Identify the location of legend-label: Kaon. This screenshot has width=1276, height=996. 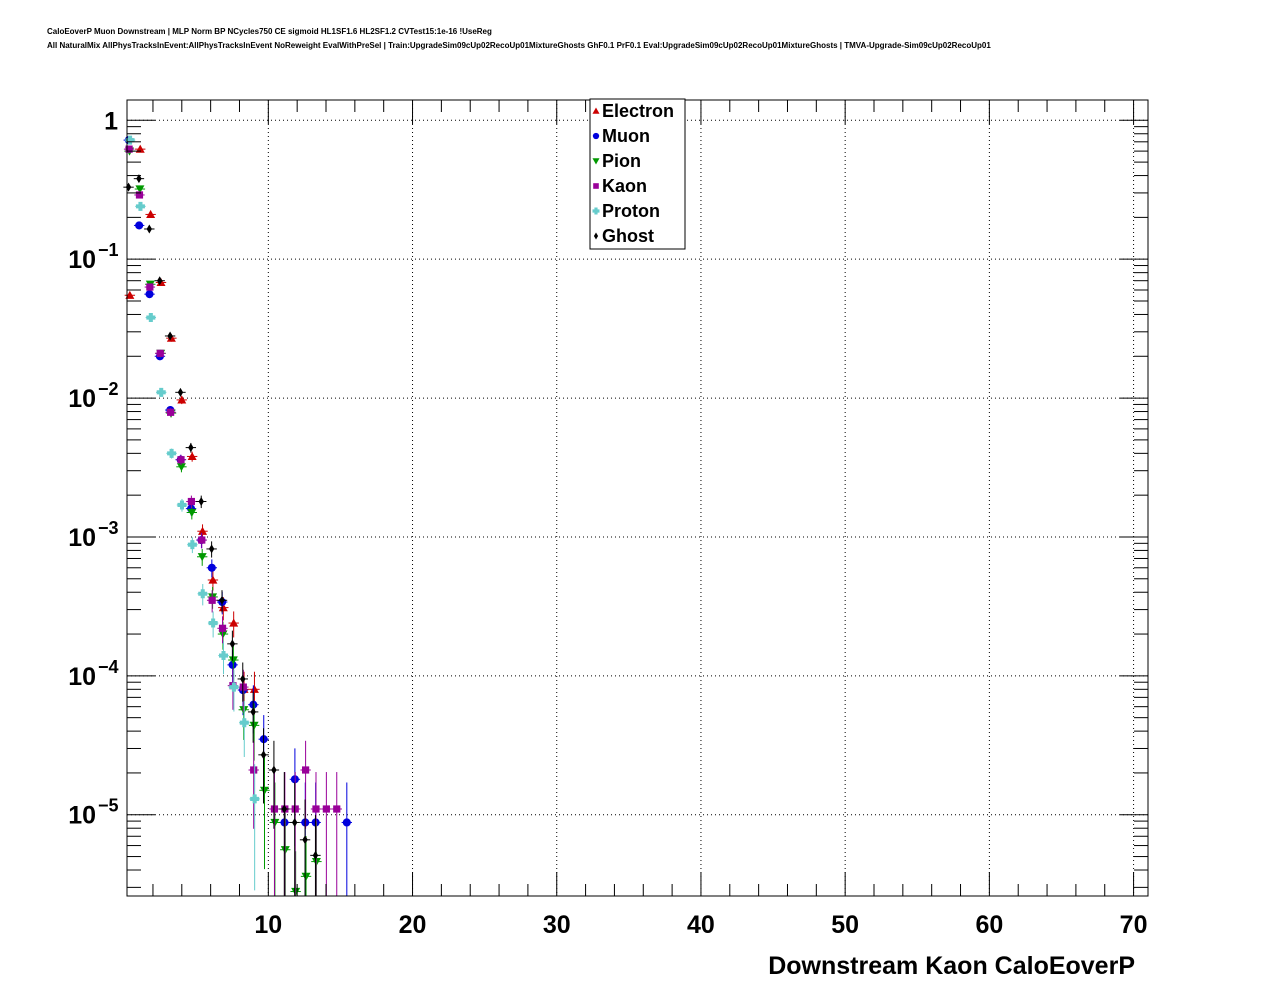
(624, 186).